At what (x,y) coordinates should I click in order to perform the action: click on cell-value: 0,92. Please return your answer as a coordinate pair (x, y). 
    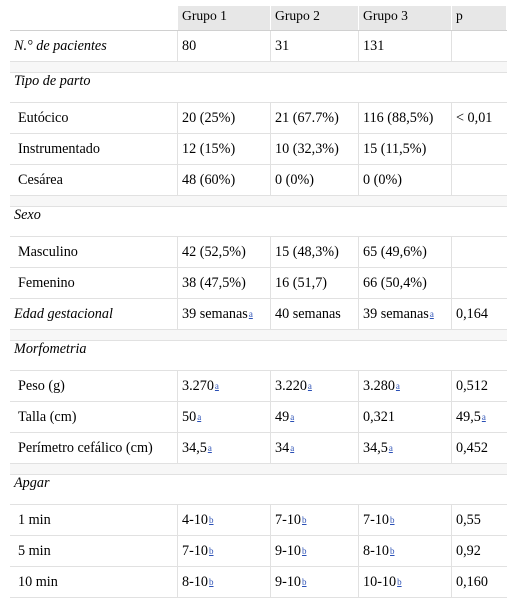
    Looking at the image, I should click on (468, 550).